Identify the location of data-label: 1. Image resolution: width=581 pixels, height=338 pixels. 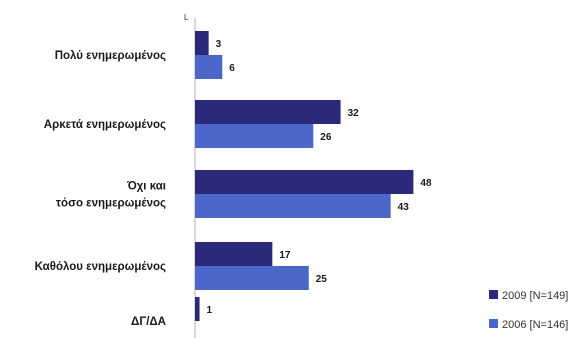
(210, 310).